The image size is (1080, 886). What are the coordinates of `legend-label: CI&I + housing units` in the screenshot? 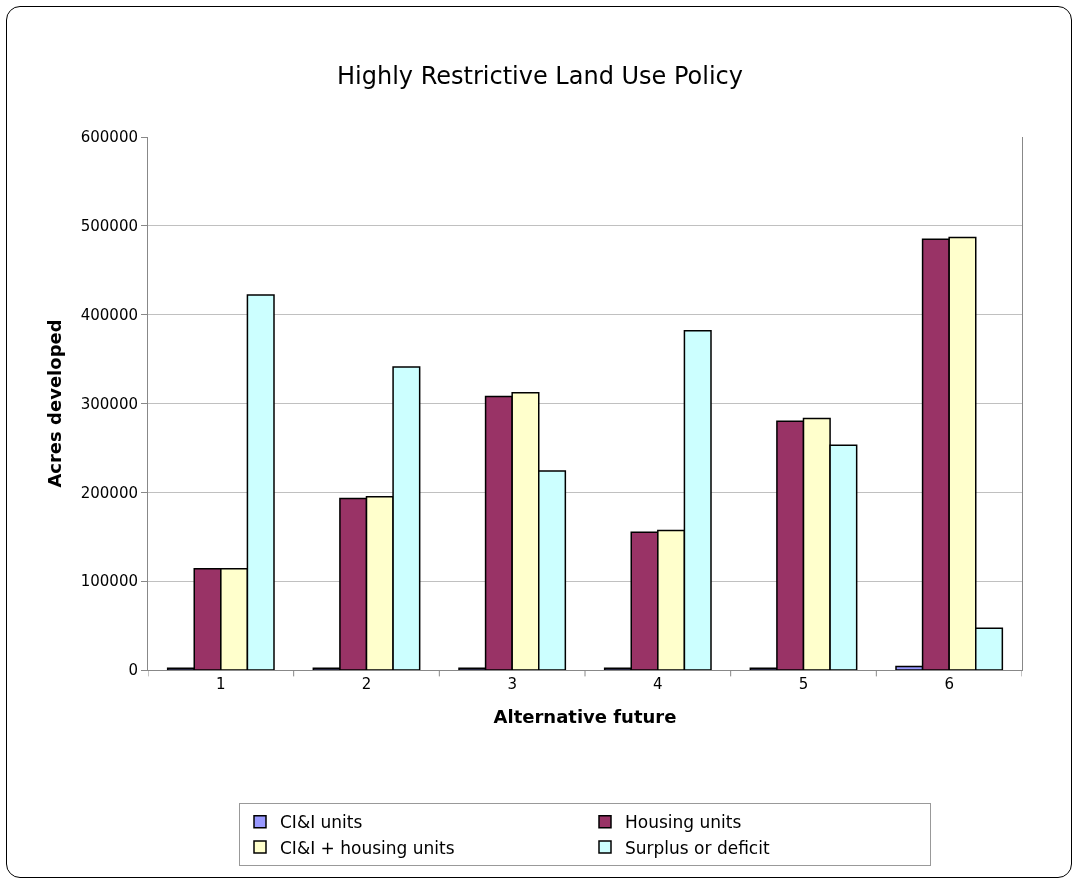 It's located at (367, 847).